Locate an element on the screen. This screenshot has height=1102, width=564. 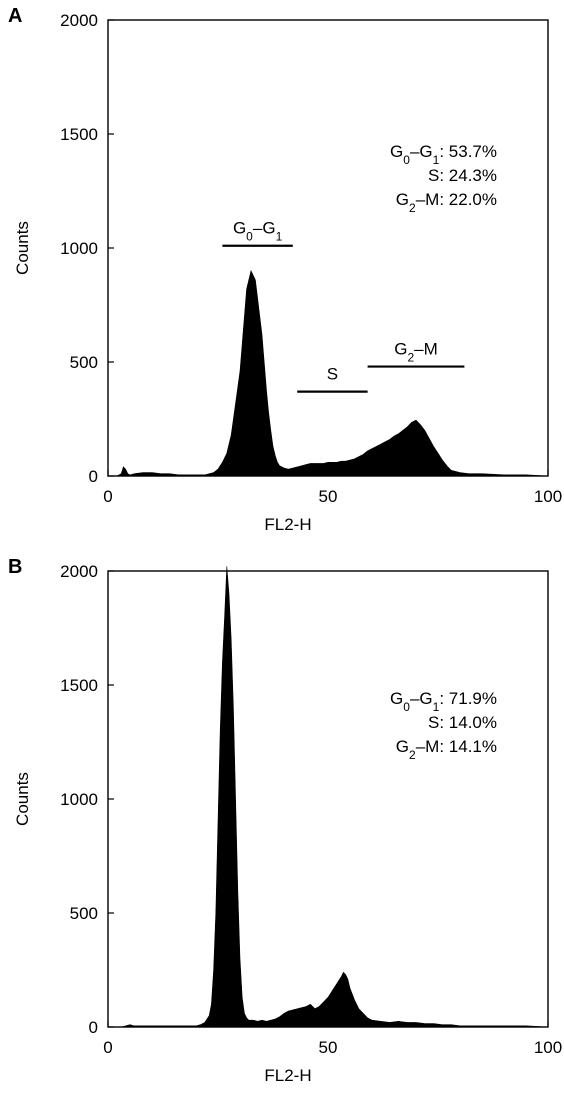
panel-b-ytick-label: 2000 is located at coordinates (79, 571).